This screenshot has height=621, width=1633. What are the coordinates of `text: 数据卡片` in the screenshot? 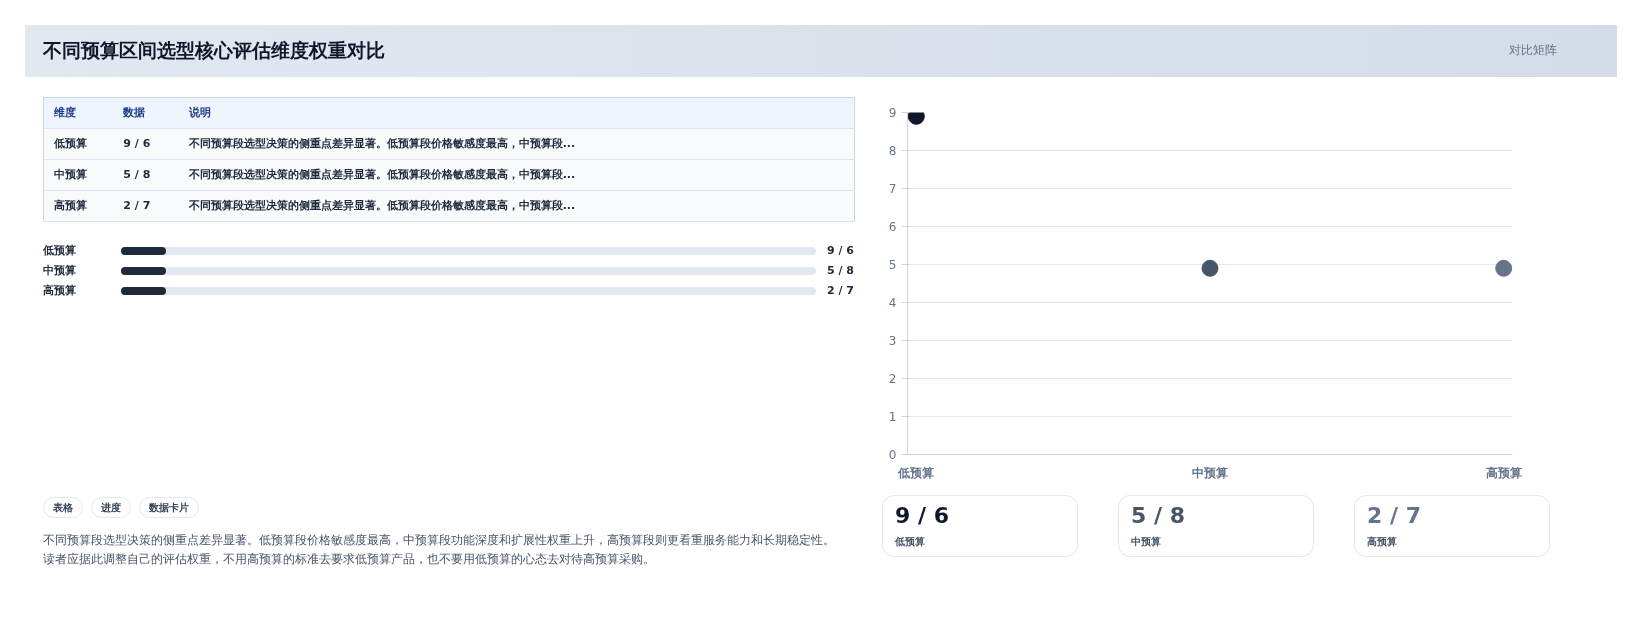 It's located at (169, 507).